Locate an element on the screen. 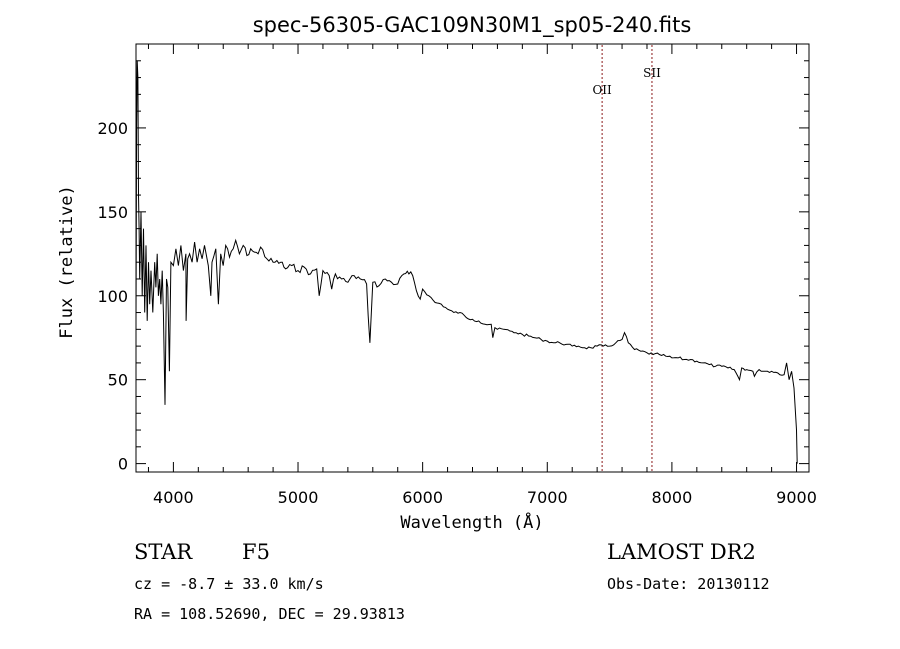 Image resolution: width=900 pixels, height=649 pixels. emission-line-markers: OII SII is located at coordinates (626, 258).